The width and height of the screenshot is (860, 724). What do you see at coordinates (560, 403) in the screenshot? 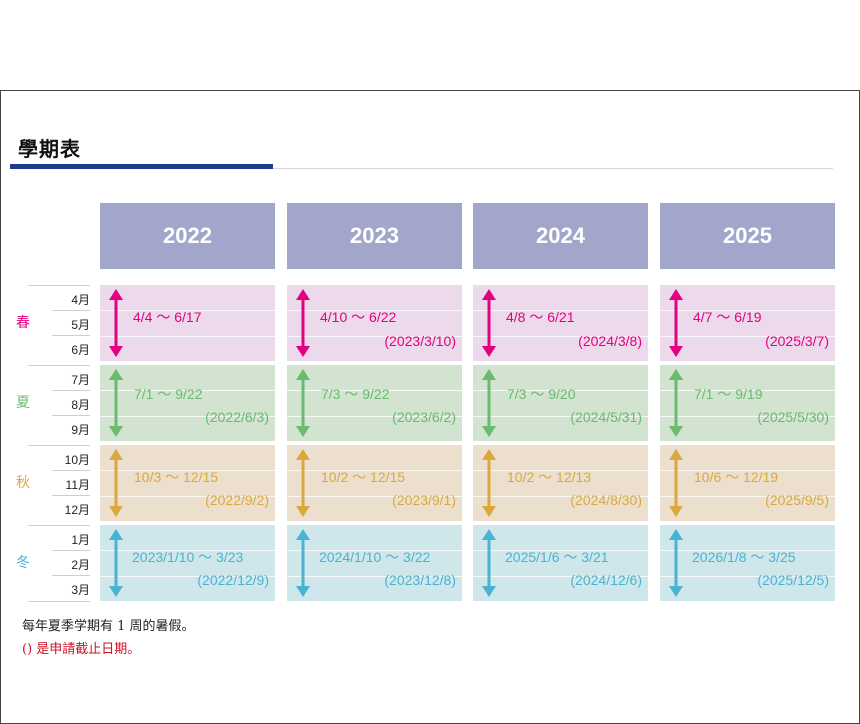
I see `term-cell: 7/3 ～ 9/20 (2024/5/31)` at bounding box center [560, 403].